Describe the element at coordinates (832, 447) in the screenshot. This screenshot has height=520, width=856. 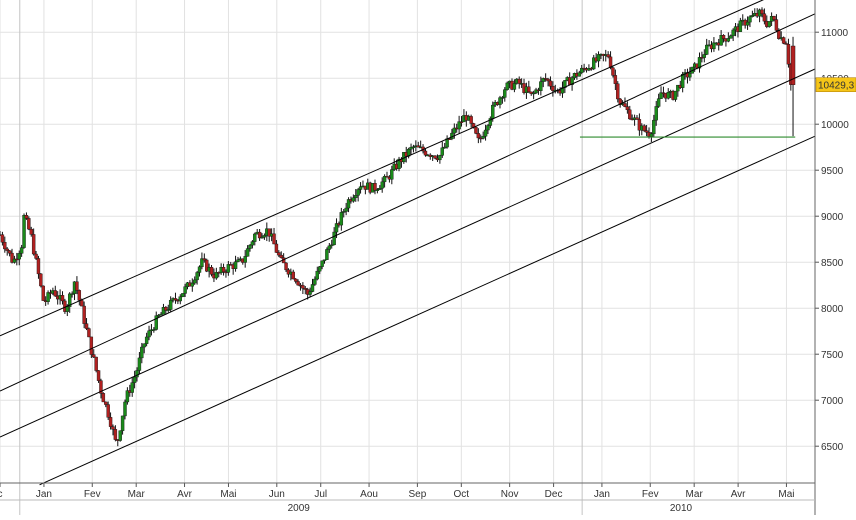
I see `y-tick-label: 6500` at that location.